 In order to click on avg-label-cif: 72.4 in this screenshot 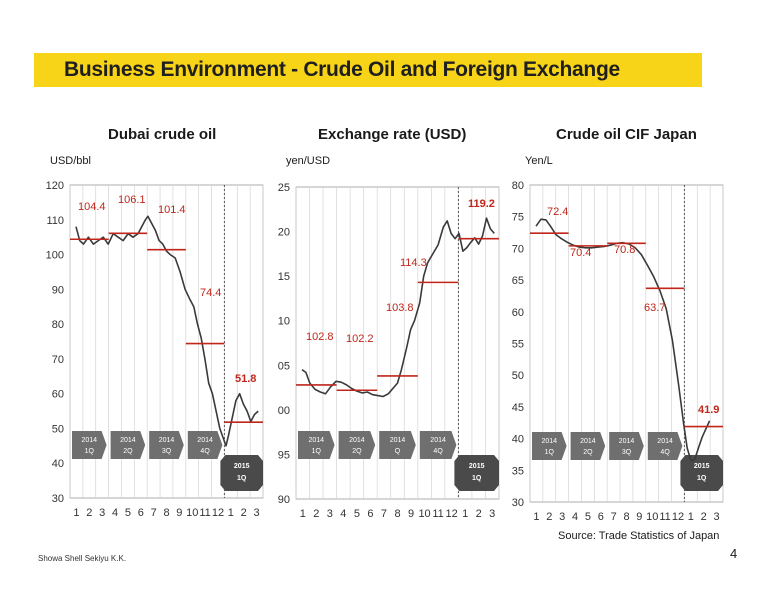, I will do `click(557, 212)`.